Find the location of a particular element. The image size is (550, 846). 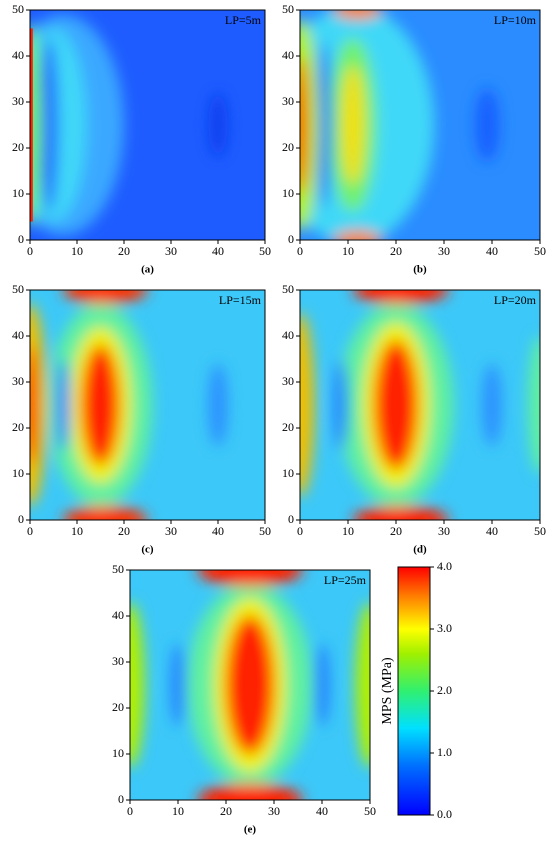

panel-caption: (b) is located at coordinates (420, 270).